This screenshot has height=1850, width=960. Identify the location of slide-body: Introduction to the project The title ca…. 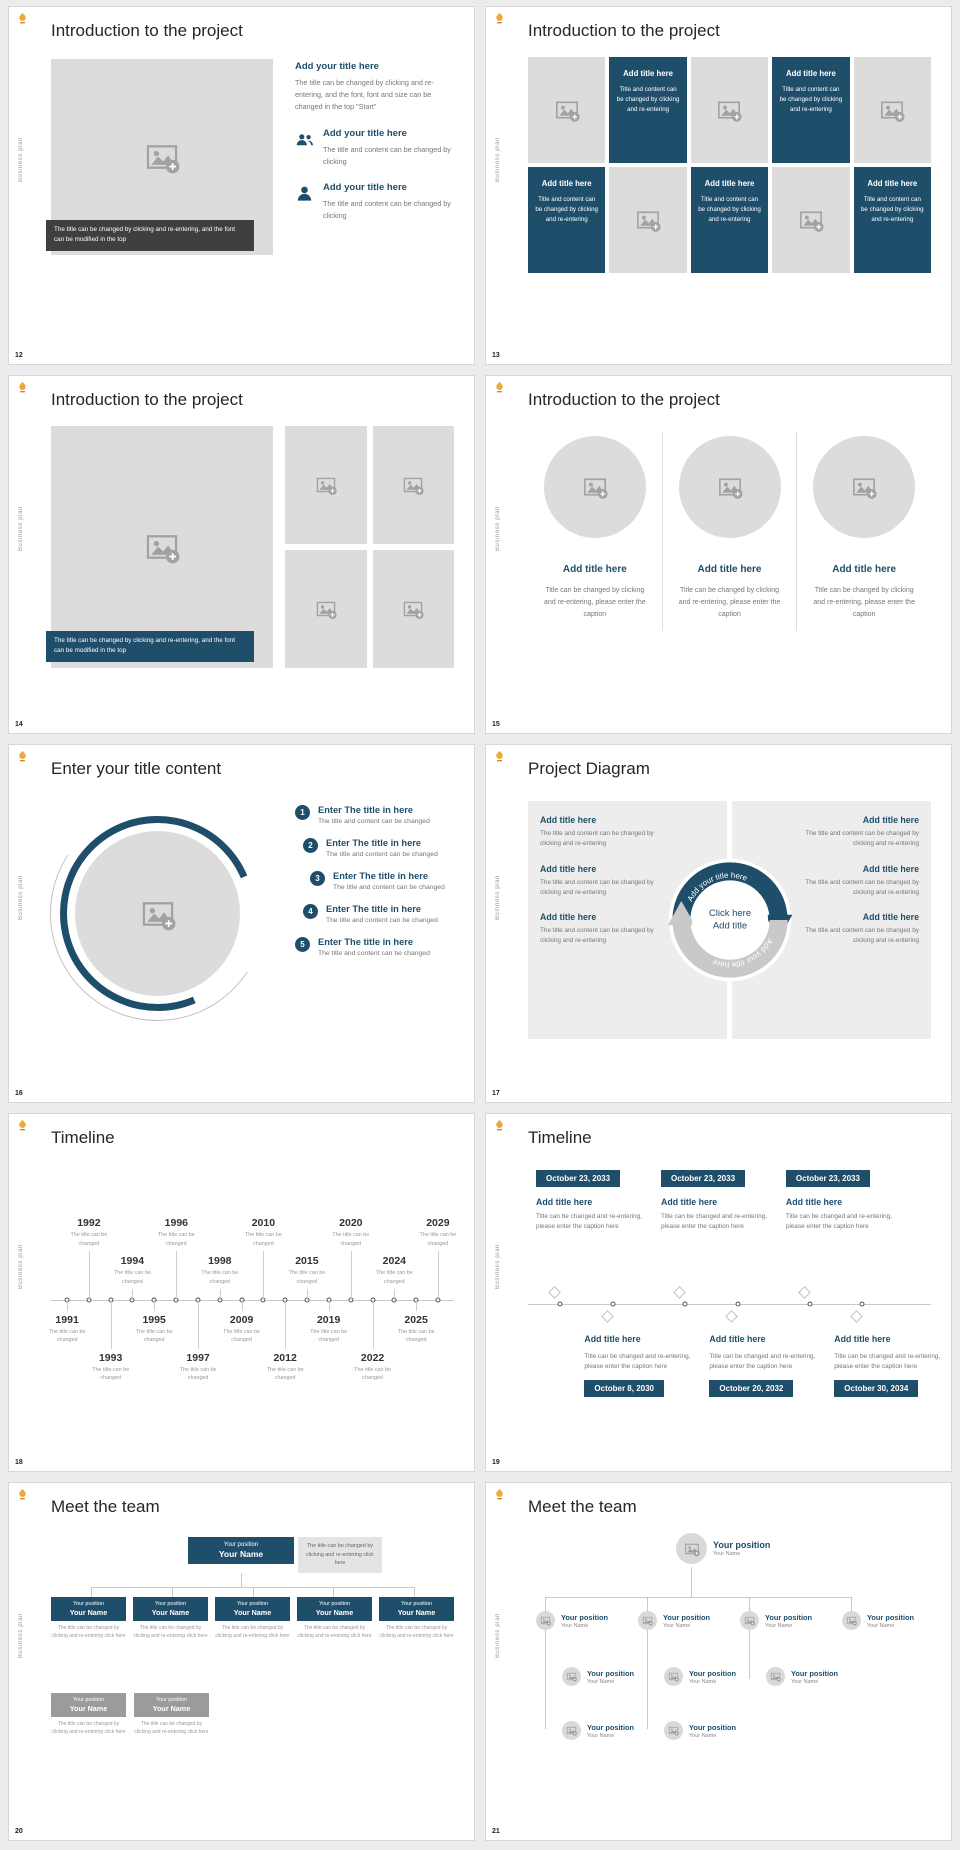
(250, 554).